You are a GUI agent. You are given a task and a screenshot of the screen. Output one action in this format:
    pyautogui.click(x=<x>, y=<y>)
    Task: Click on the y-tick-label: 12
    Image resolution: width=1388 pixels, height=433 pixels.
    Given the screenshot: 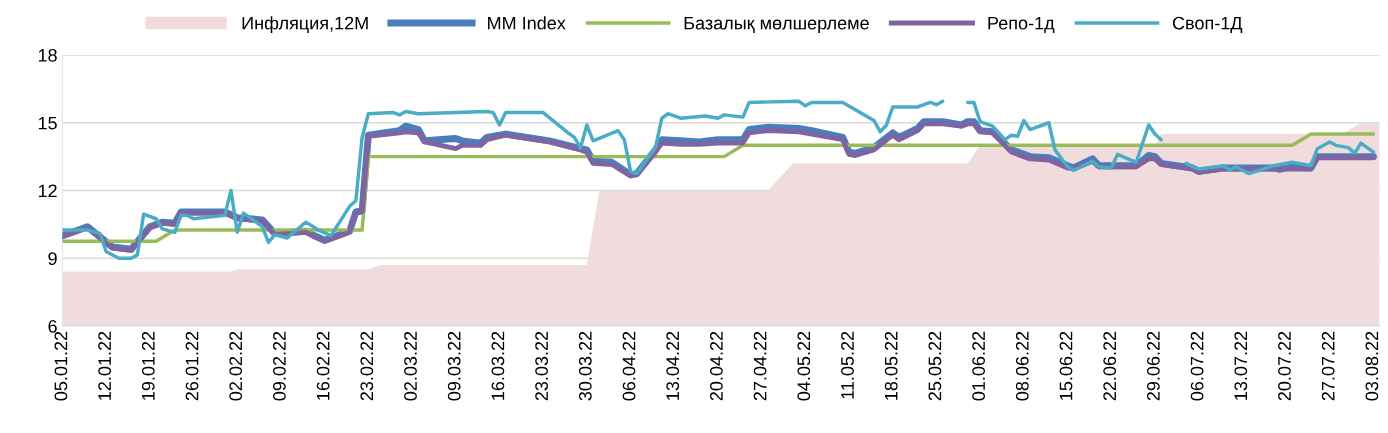 What is the action you would take?
    pyautogui.click(x=47, y=191)
    